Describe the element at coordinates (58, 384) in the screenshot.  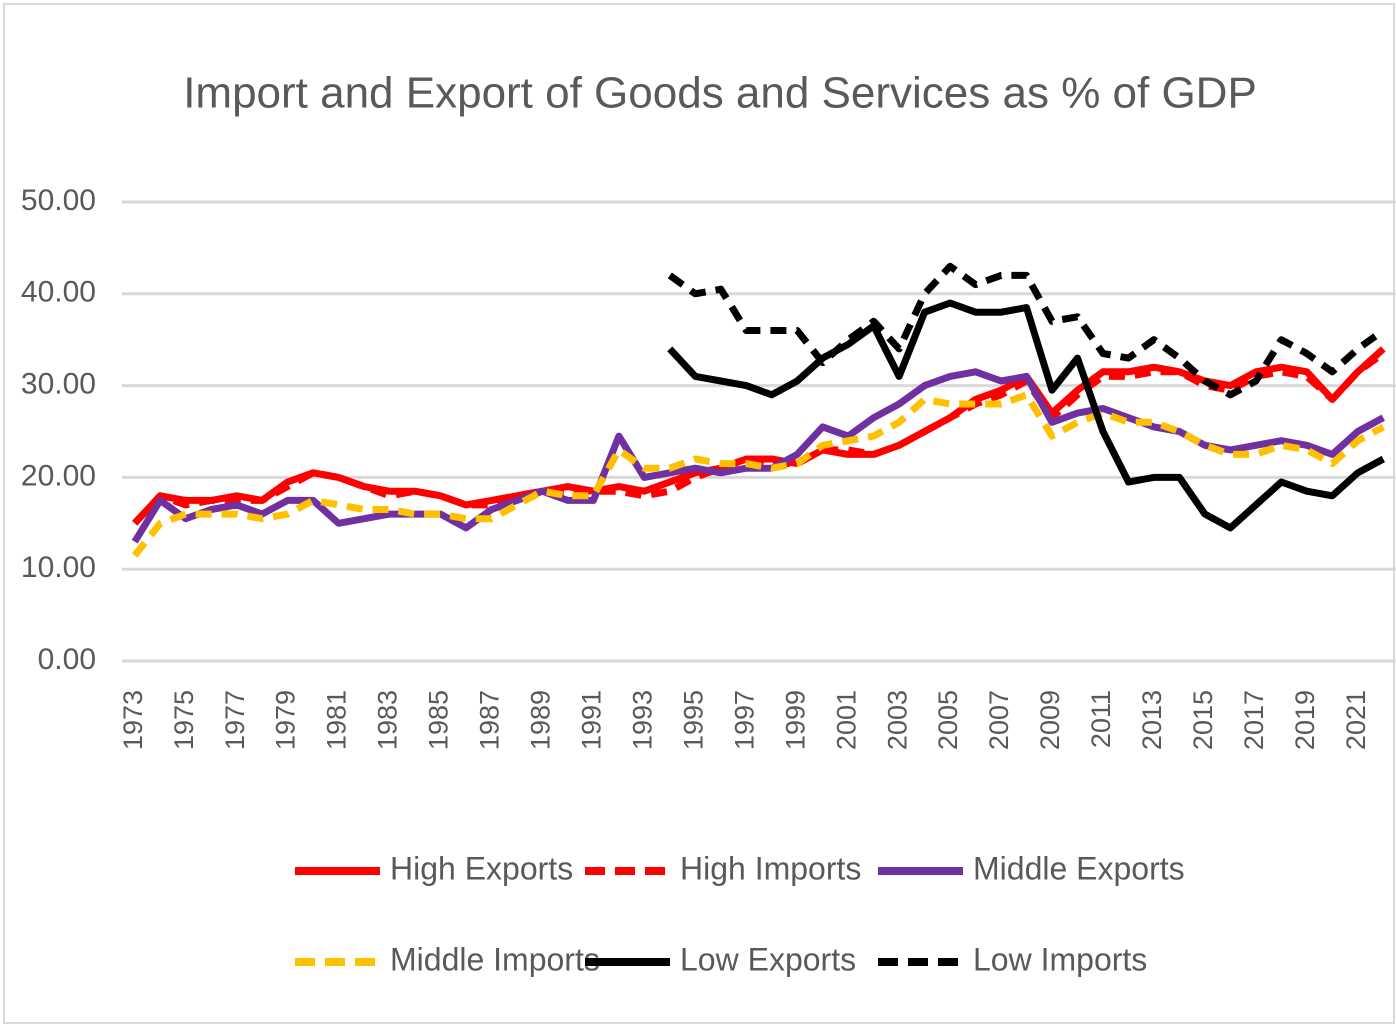
I see `y-tick-label: 30.00` at that location.